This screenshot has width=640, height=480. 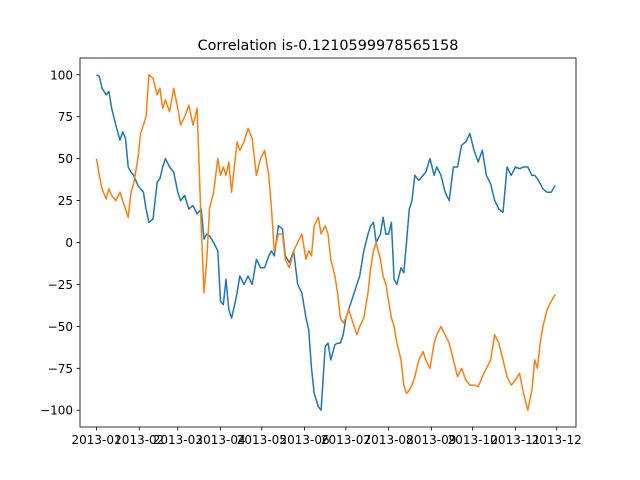 I want to click on y-tick-label: 75, so click(x=65, y=117).